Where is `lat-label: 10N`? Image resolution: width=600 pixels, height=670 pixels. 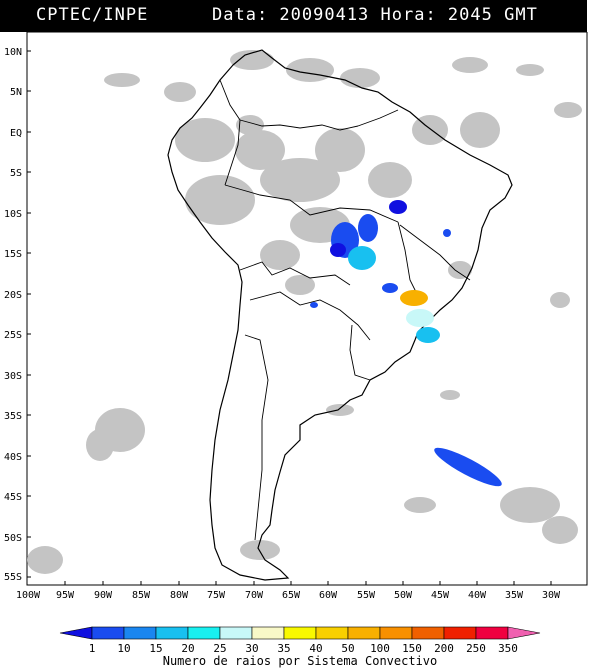 lat-label: 10N is located at coordinates (13, 52).